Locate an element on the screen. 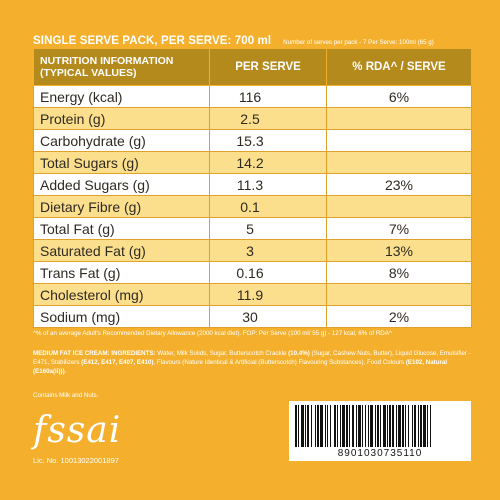  table-row: Energy (kcal) 116 6% is located at coordinates (252, 96).